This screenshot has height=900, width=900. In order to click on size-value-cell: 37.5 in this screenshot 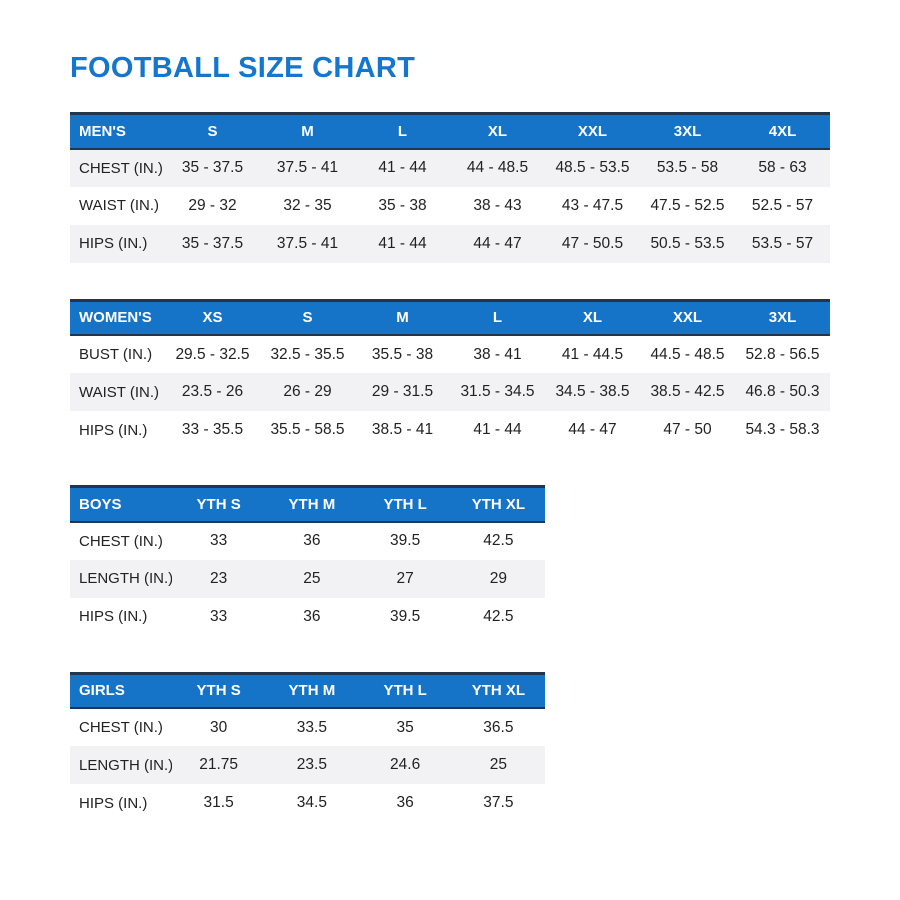, I will do `click(498, 802)`.